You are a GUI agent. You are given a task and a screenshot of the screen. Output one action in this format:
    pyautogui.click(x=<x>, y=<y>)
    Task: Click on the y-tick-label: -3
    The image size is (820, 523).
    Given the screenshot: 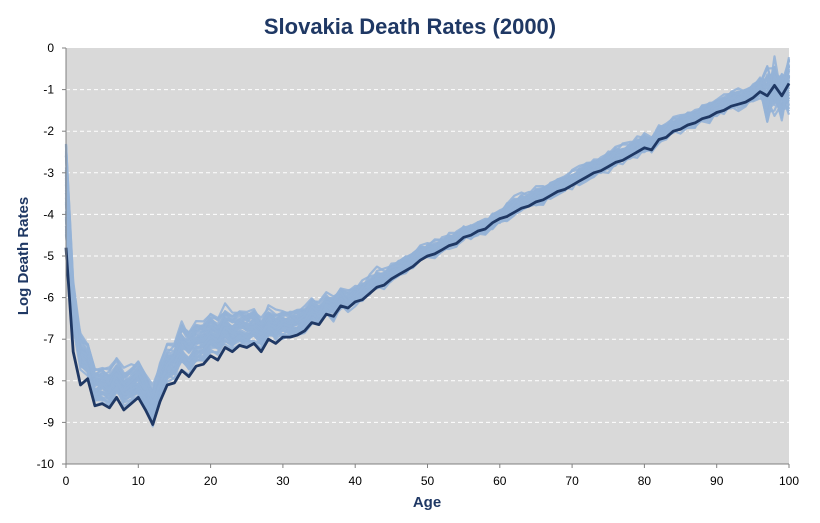 What is the action you would take?
    pyautogui.click(x=48, y=173)
    